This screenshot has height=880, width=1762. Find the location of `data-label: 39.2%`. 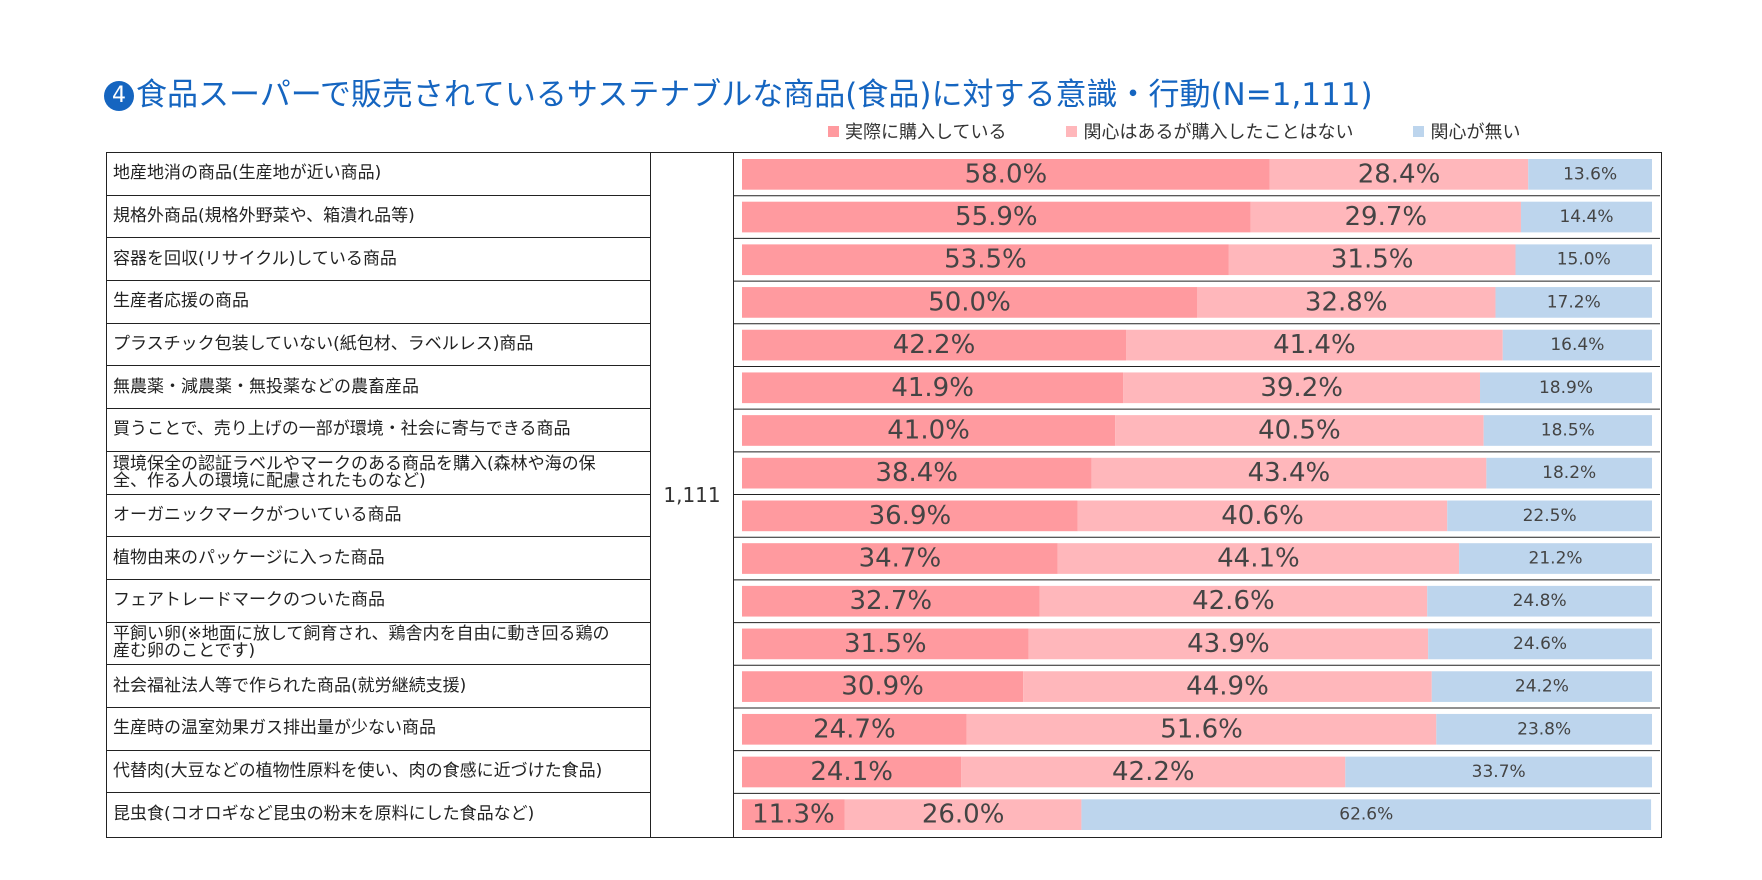

data-label: 39.2% is located at coordinates (1301, 388).